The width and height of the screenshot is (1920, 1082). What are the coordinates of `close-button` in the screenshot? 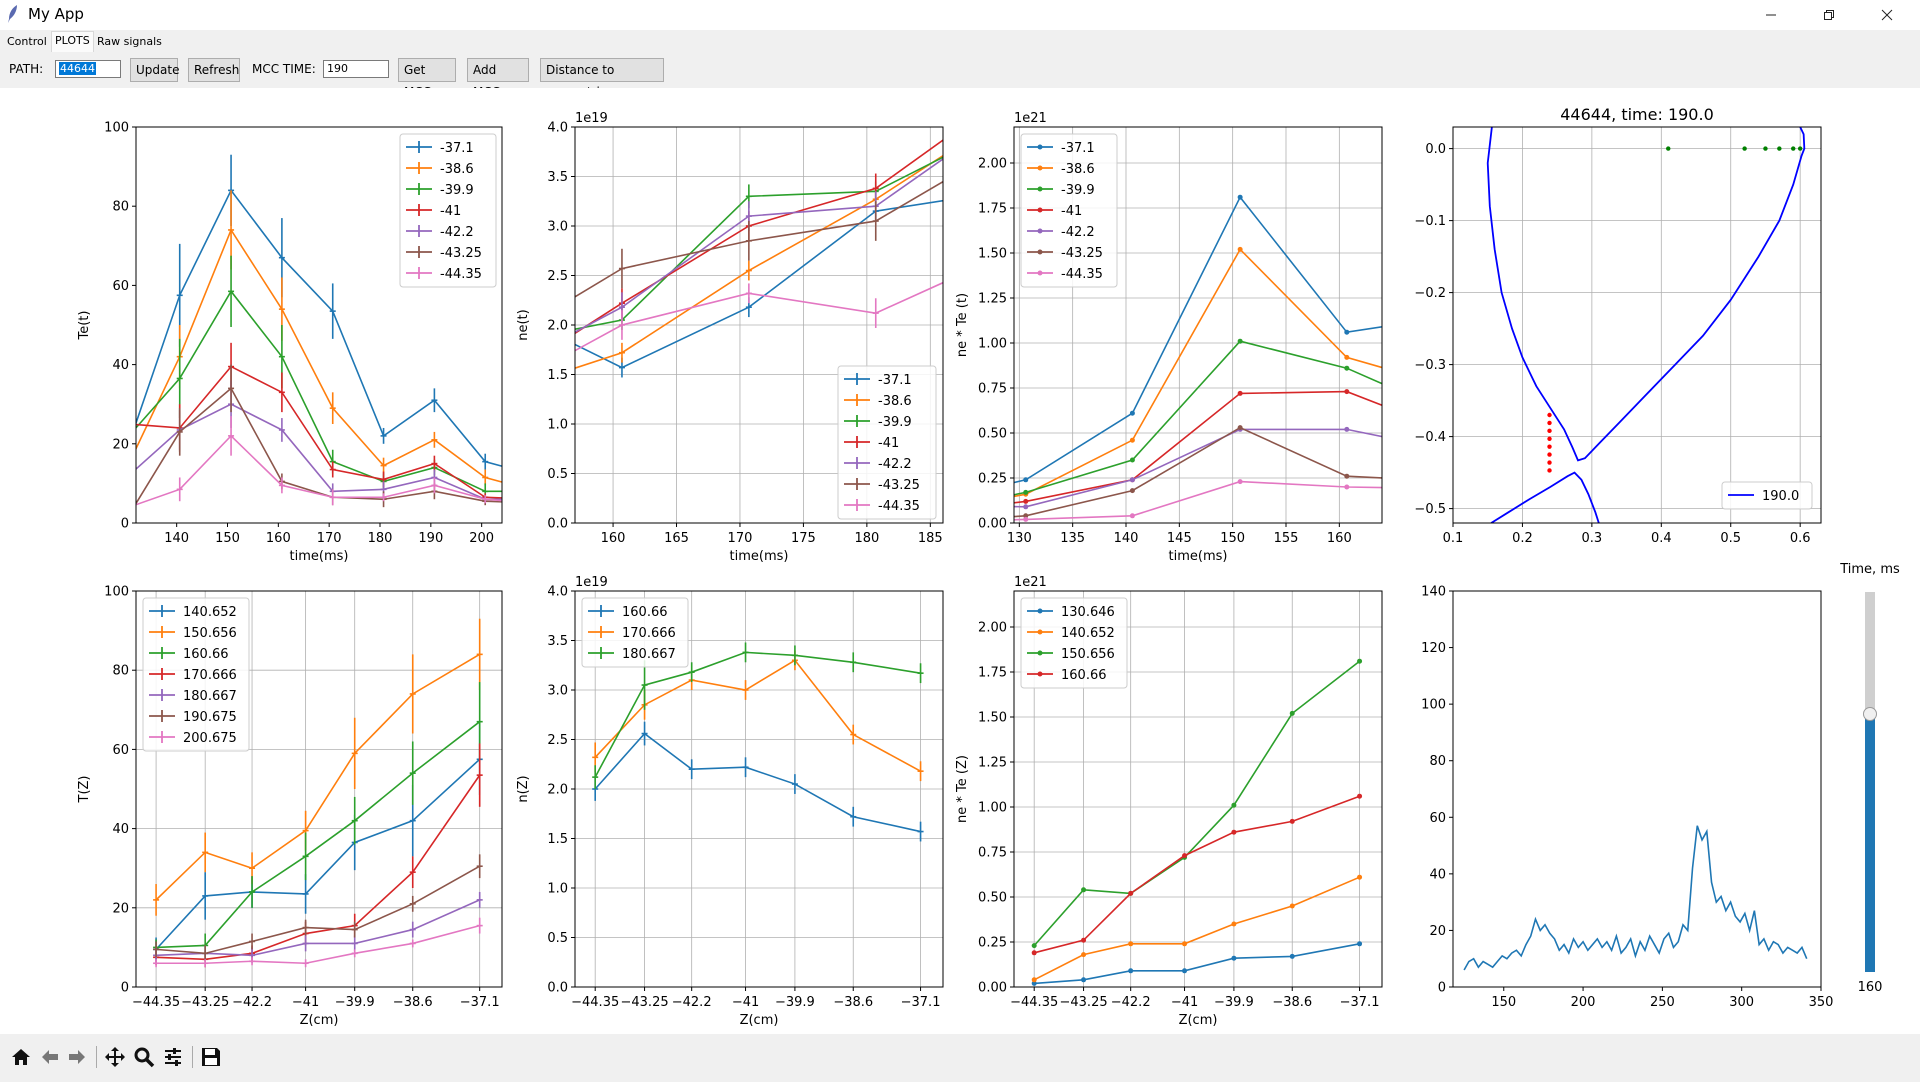 It's located at (1887, 15).